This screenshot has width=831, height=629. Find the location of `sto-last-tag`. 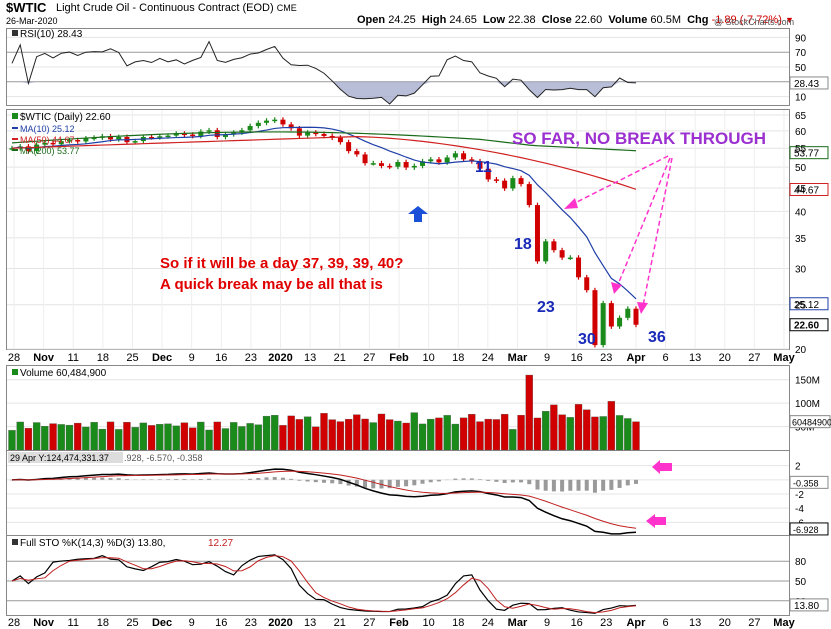

sto-last-tag is located at coordinates (809, 605).